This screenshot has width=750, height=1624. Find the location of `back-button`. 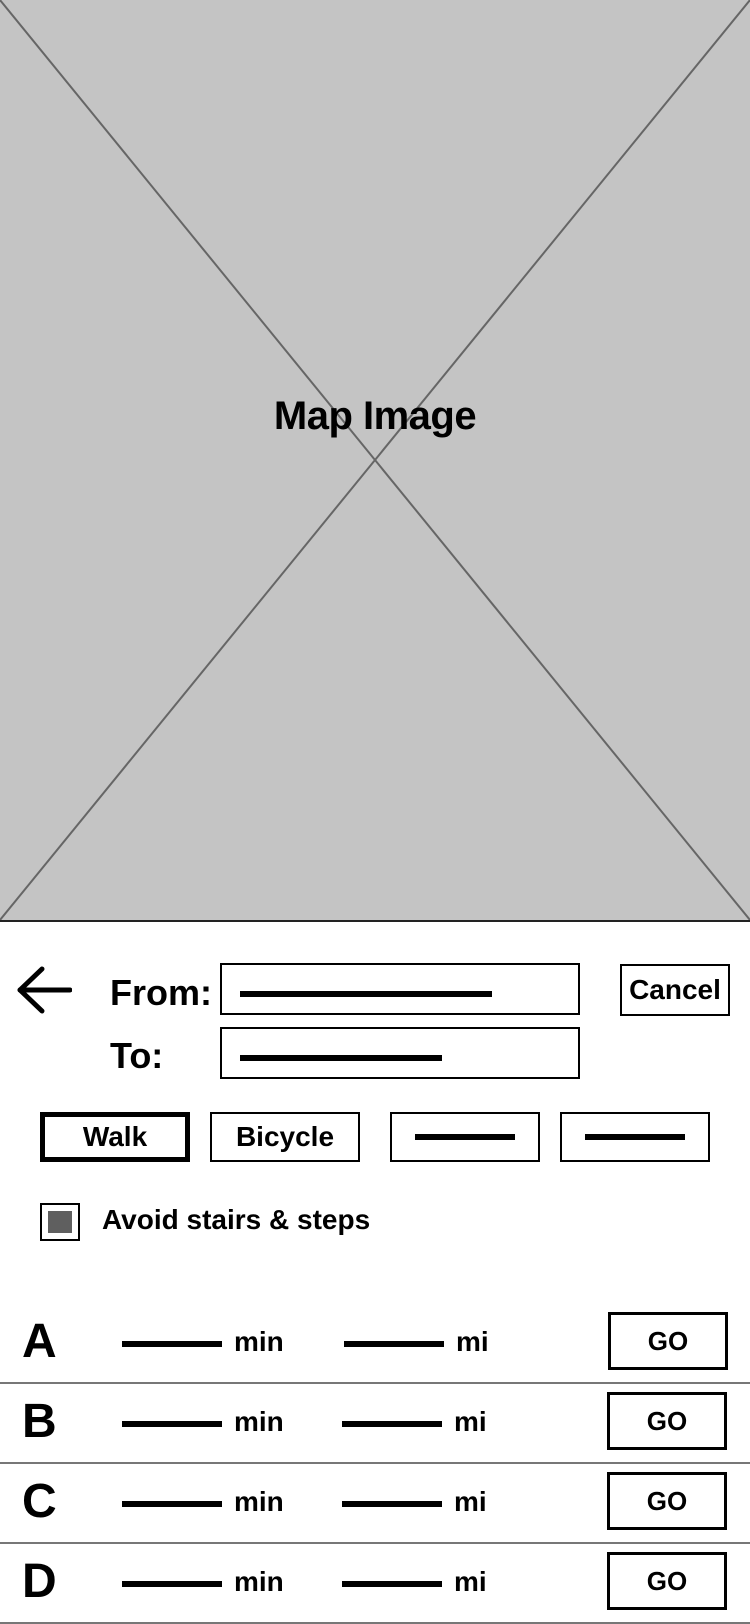

back-button is located at coordinates (44, 990).